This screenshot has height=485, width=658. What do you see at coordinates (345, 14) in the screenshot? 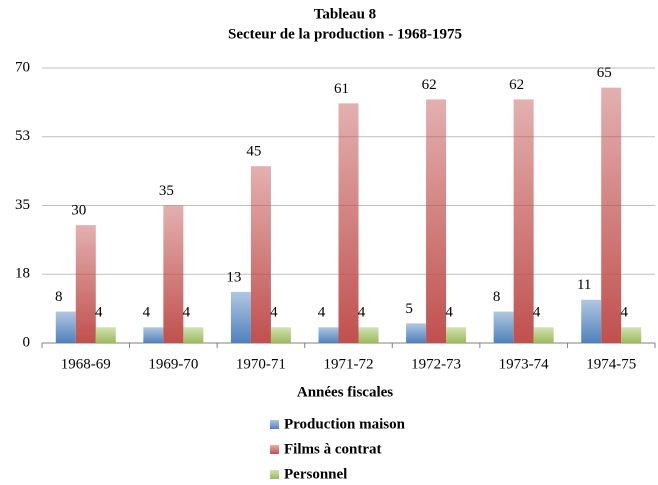
I see `chart-title: Tableau 8` at bounding box center [345, 14].